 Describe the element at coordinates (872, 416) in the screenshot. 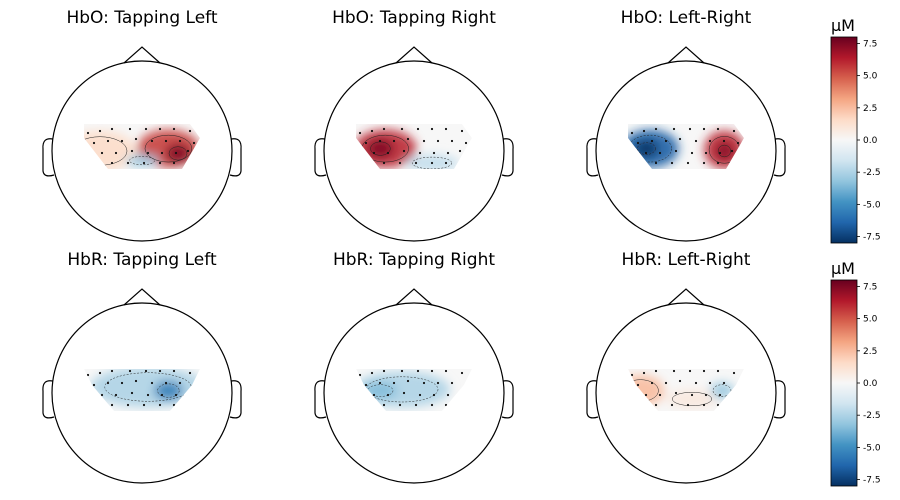

I see `colorbar-tick-label: -2.5` at that location.